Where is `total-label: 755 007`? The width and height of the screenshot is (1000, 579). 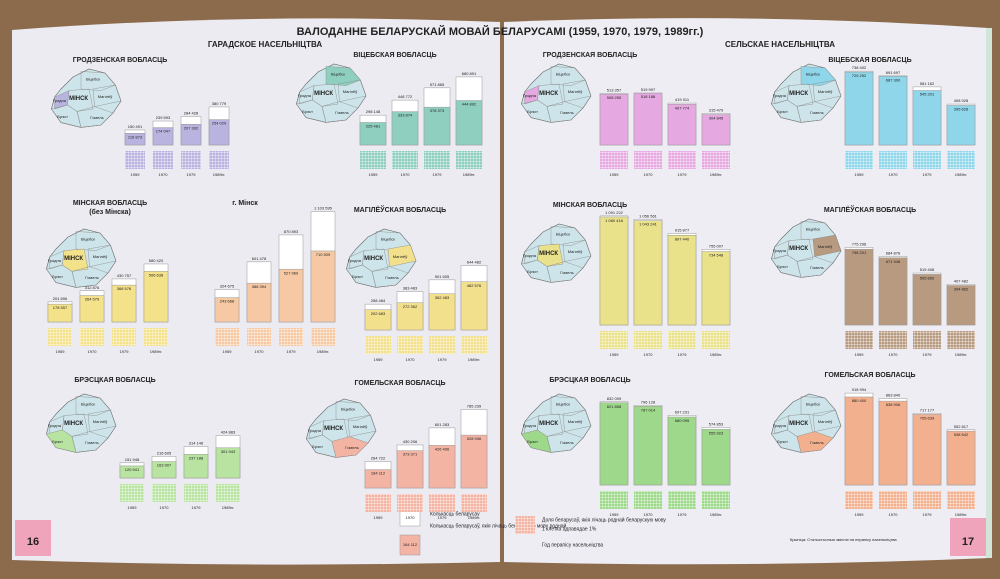
total-label: 755 007 is located at coordinates (716, 246).